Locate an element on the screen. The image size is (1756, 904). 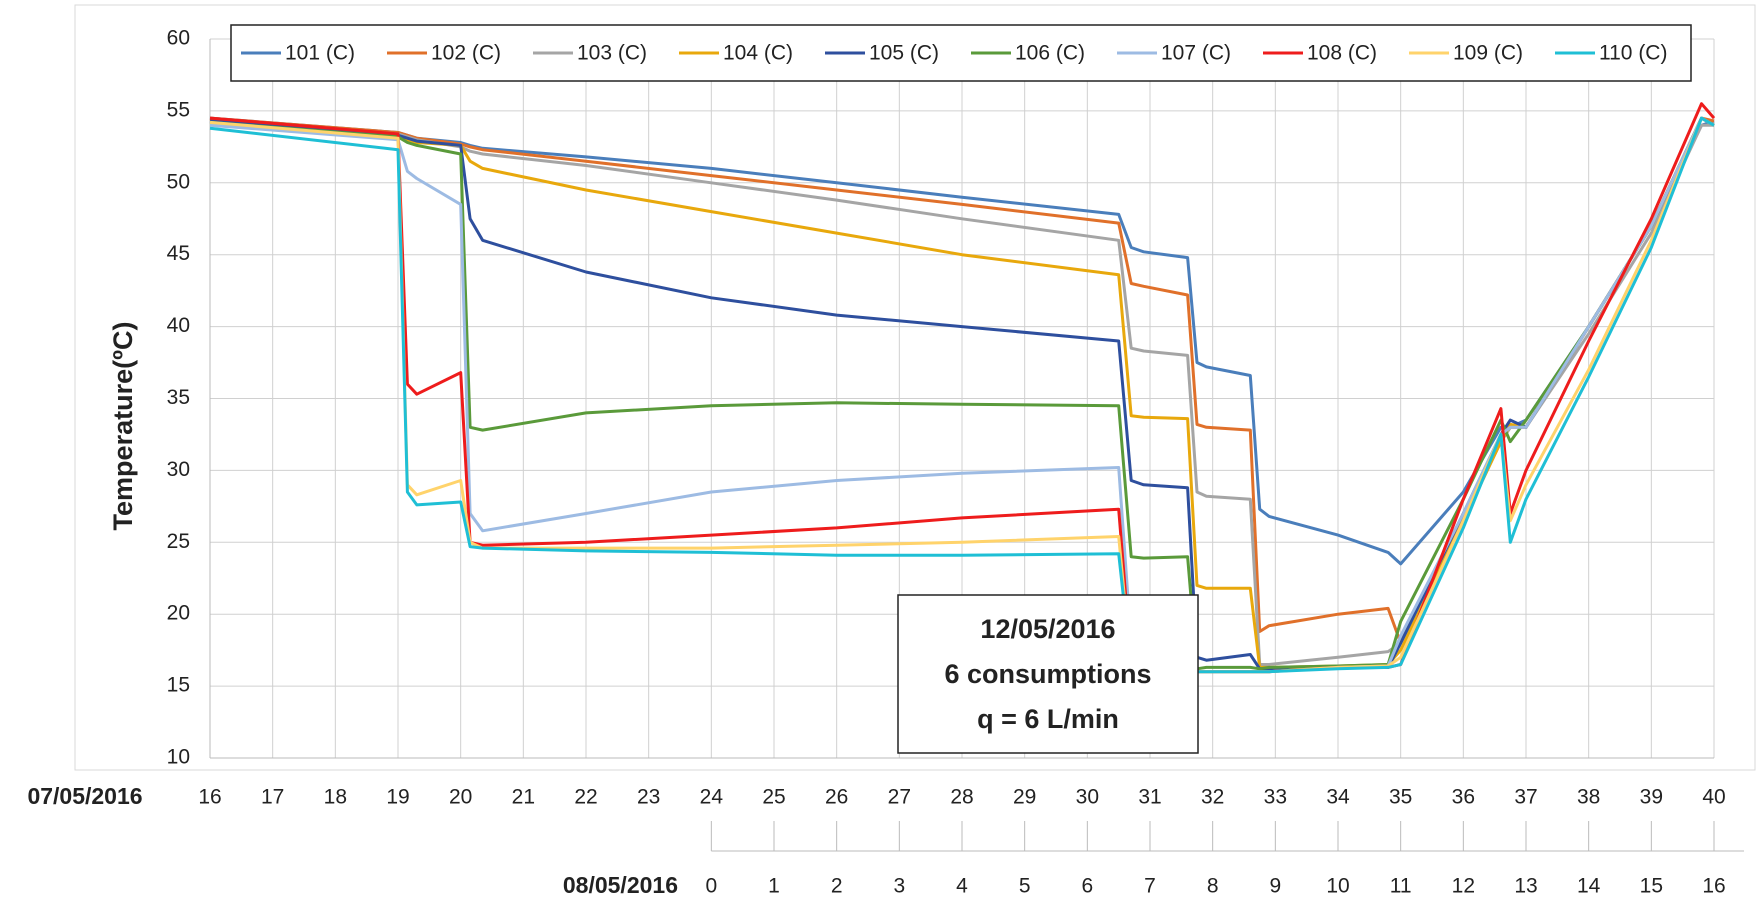
x-tick-label: 37 is located at coordinates (1525, 797).